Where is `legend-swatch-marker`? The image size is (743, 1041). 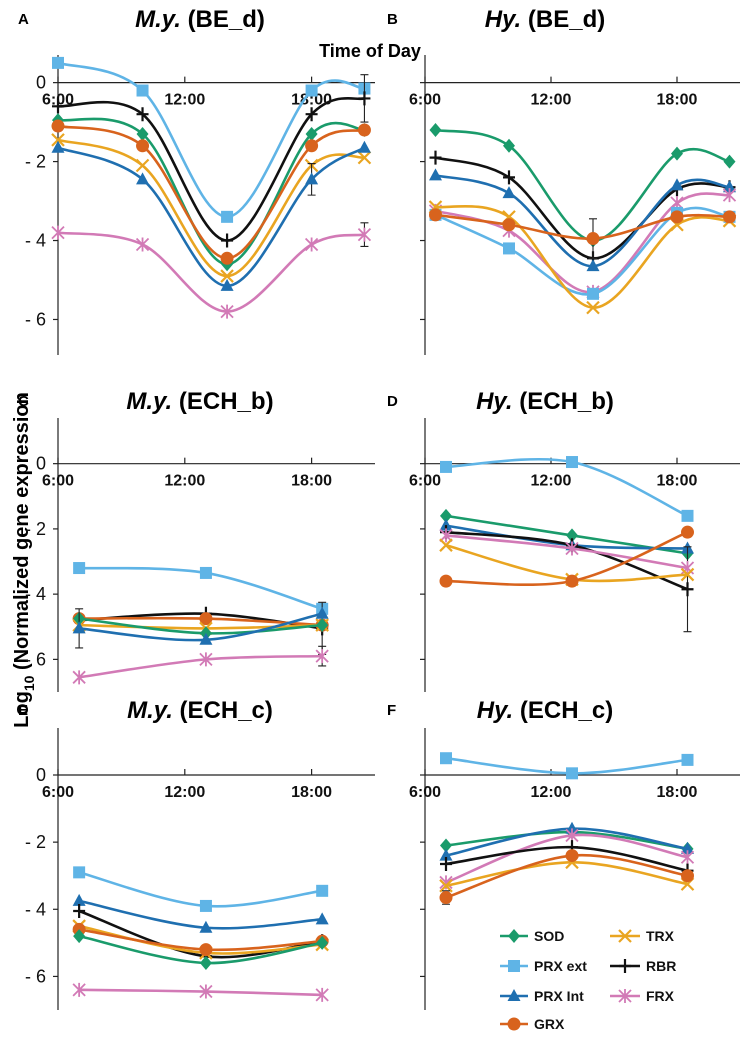 legend-swatch-marker is located at coordinates (514, 1024).